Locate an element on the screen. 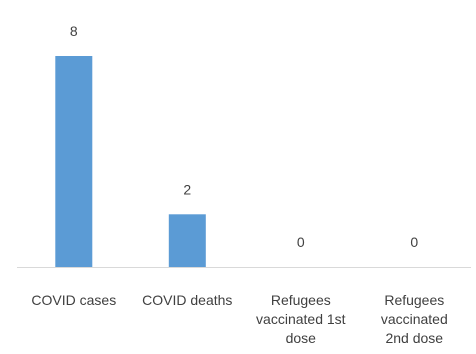  x-tick-label-4: Refugees vaccinated 2nd dose is located at coordinates (414, 319).